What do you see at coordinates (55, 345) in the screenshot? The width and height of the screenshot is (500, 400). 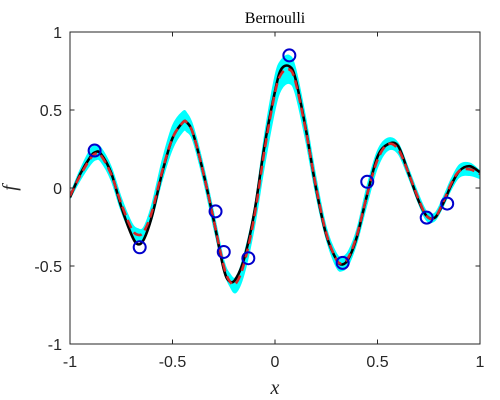 I see `y-tick-label: -1` at bounding box center [55, 345].